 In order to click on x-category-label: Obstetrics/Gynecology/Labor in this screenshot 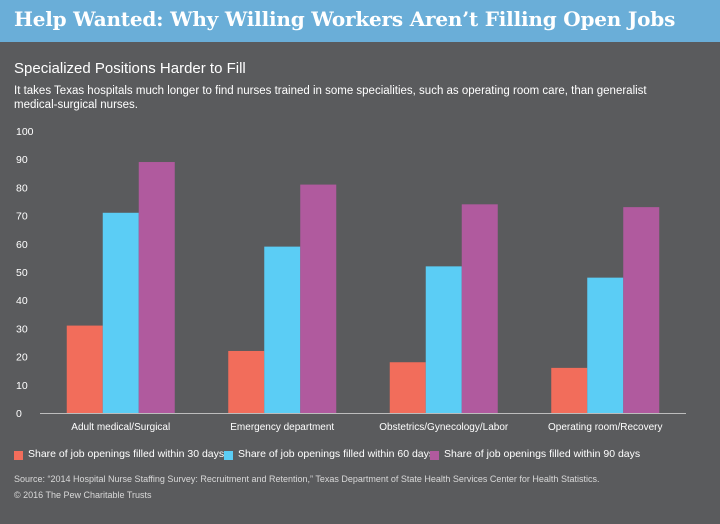, I will do `click(444, 427)`.